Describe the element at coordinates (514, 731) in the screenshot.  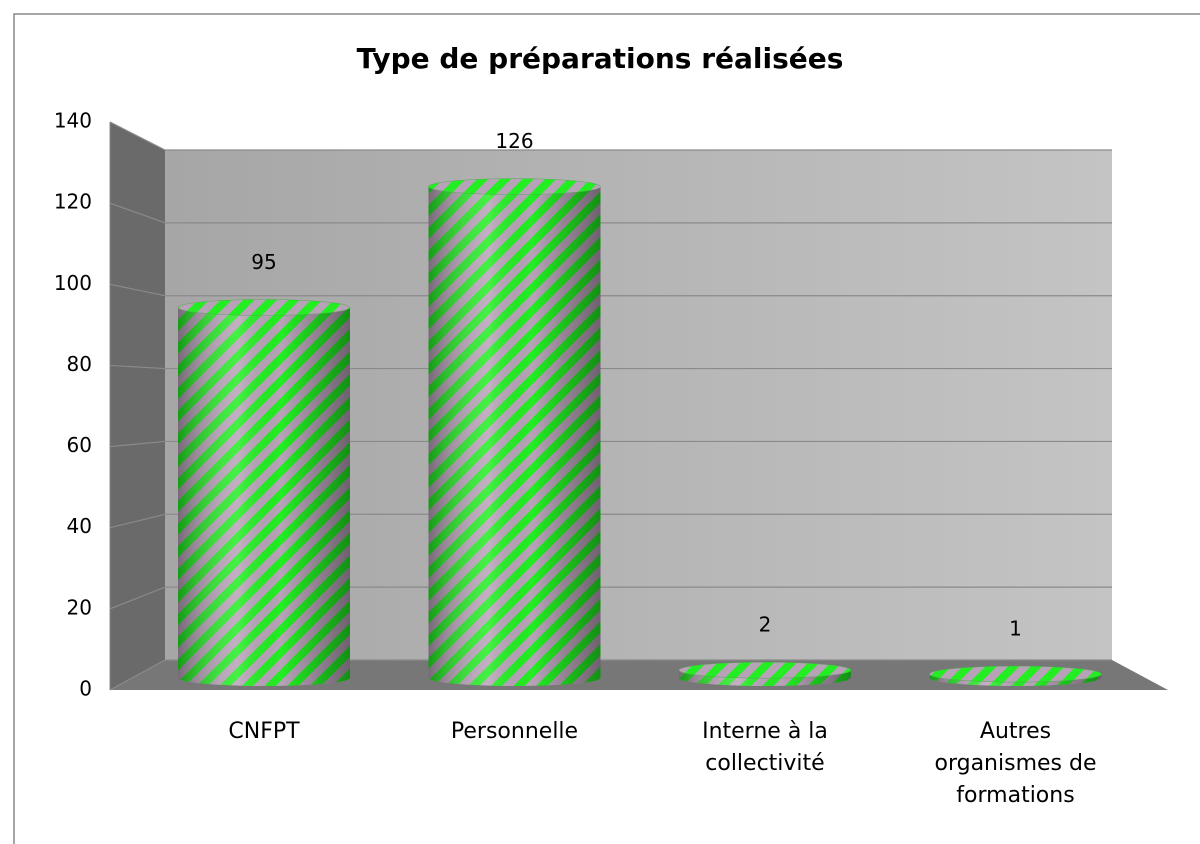
I see `x-tick-label: Personnelle` at that location.